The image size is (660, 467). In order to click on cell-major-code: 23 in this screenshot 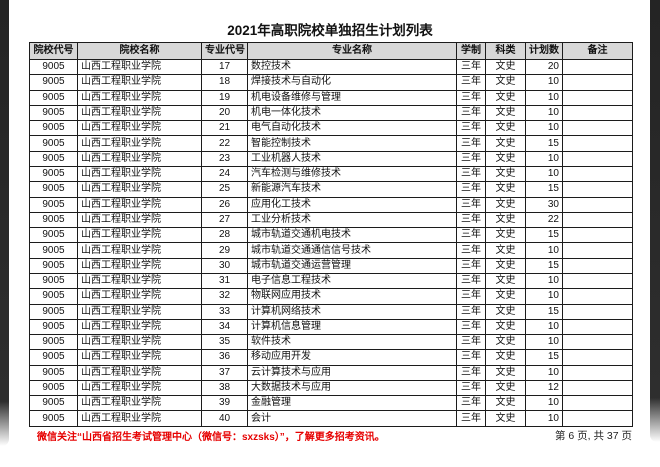, I will do `click(224, 158)`.